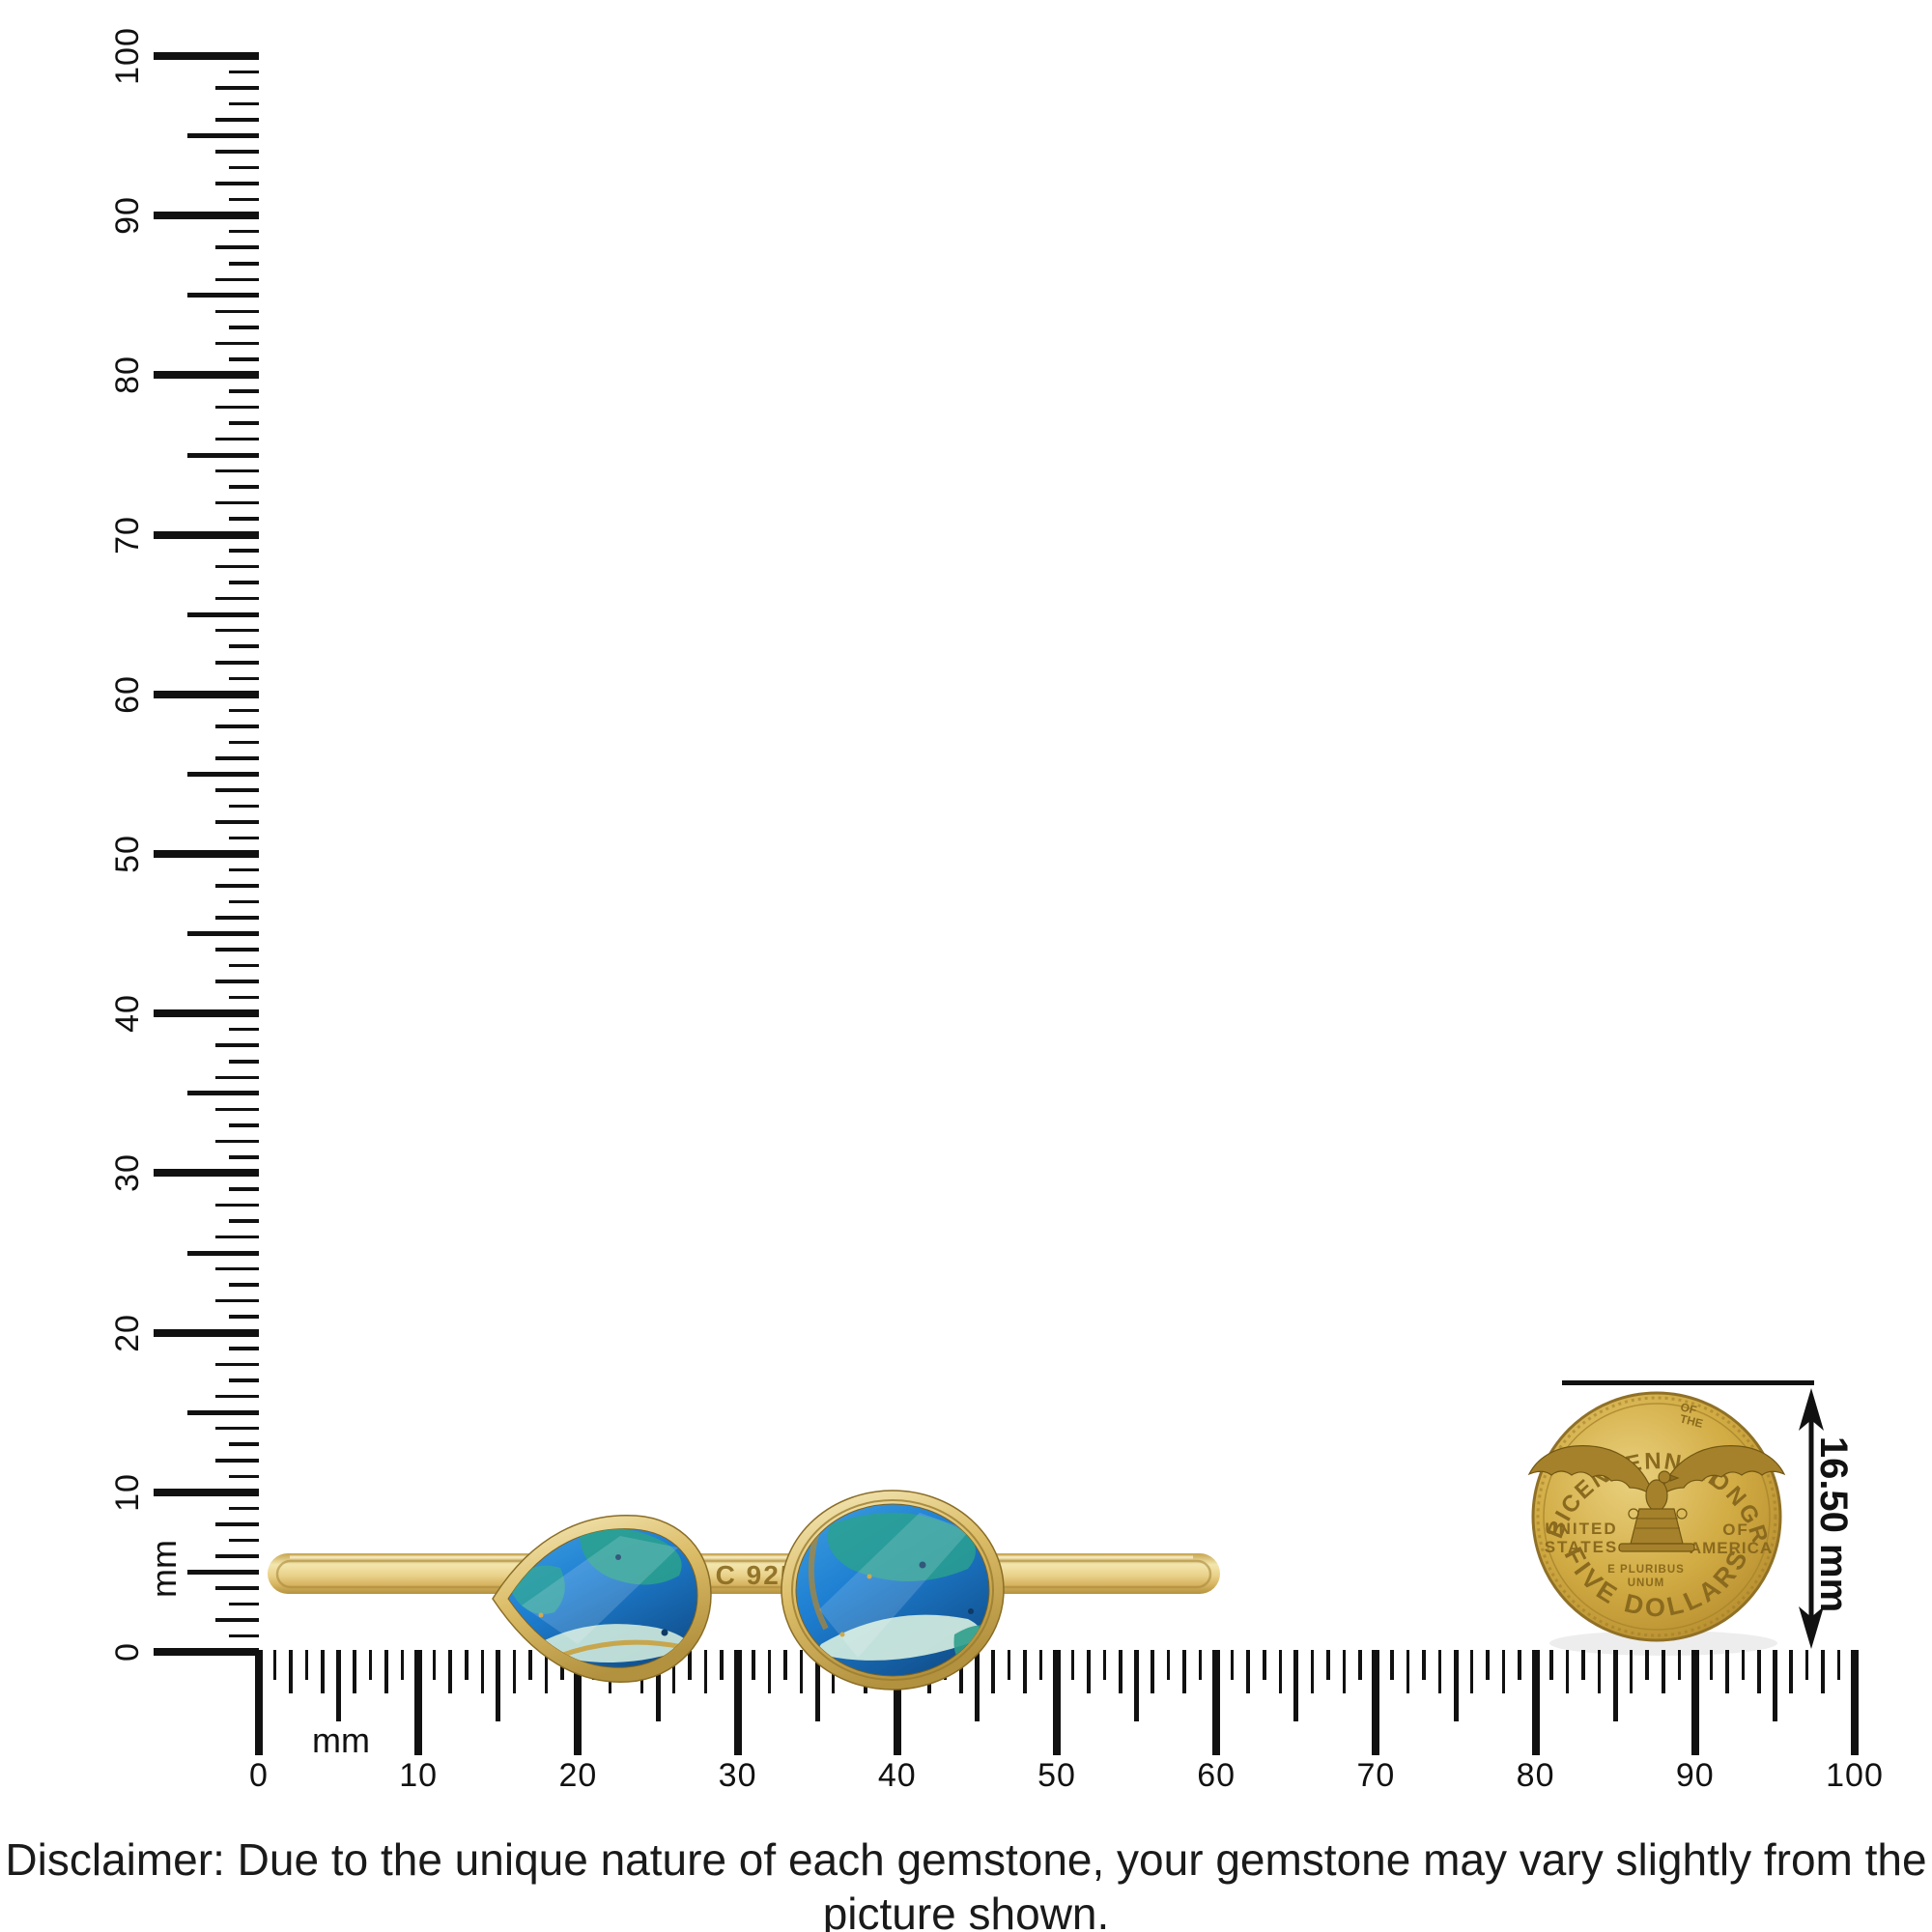 Image resolution: width=1932 pixels, height=1932 pixels. I want to click on dimension-annotation: 16.50 mm, so click(1708, 1514).